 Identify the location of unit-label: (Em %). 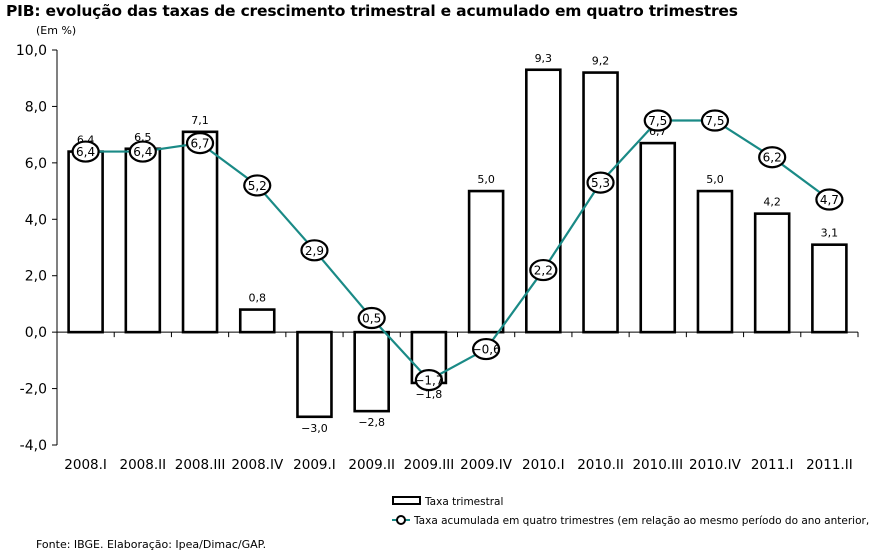
(56, 30).